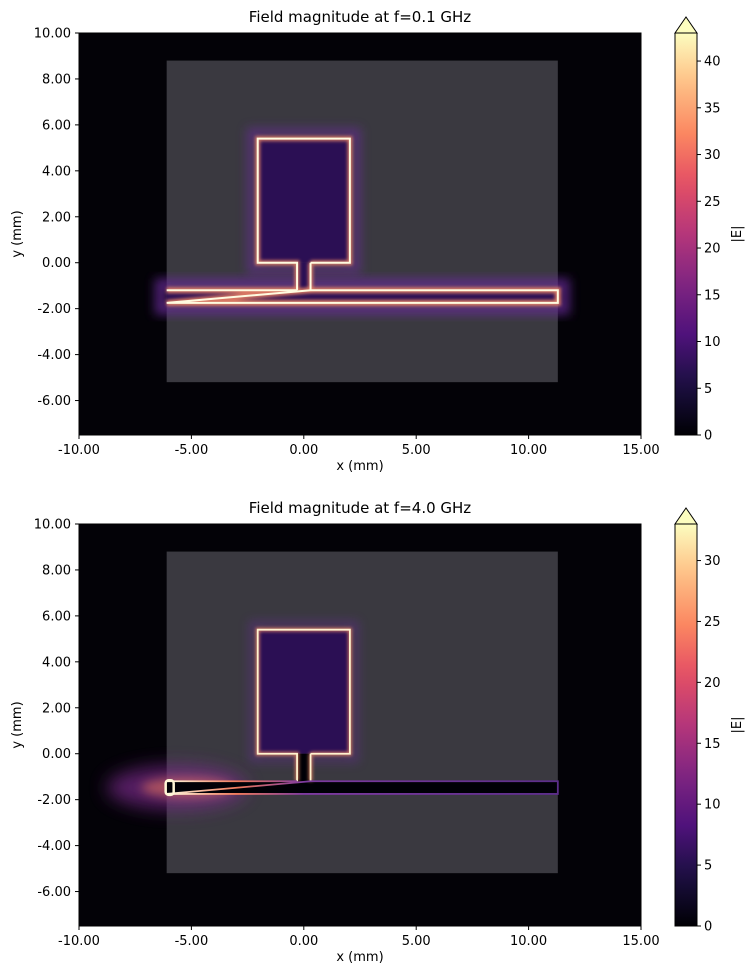  What do you see at coordinates (712, 62) in the screenshot?
I see `colorbar-tick-label: 40` at bounding box center [712, 62].